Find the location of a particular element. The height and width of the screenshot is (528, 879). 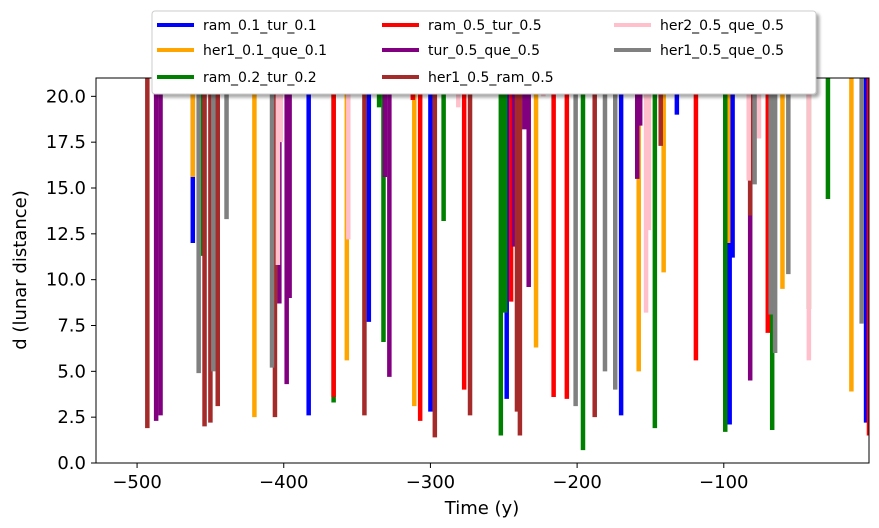

legend-label: her2_0.5_que_0.5 is located at coordinates (722, 26).